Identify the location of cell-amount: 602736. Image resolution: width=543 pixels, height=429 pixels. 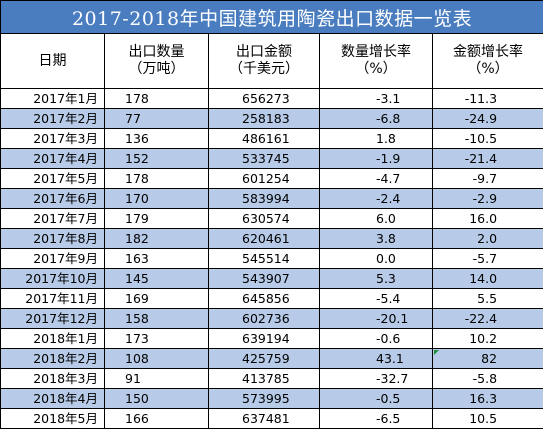
(264, 319).